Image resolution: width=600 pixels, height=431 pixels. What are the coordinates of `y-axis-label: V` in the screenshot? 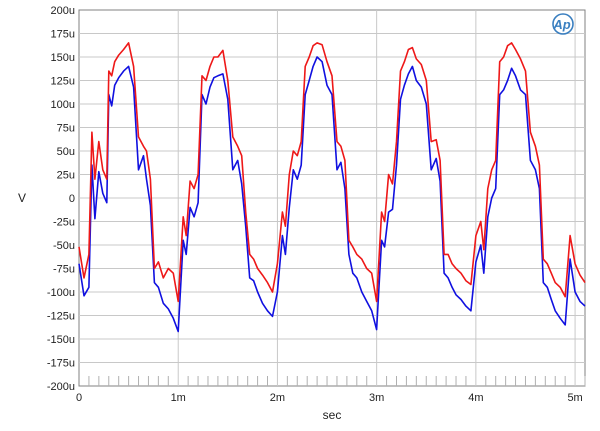 It's located at (22, 198).